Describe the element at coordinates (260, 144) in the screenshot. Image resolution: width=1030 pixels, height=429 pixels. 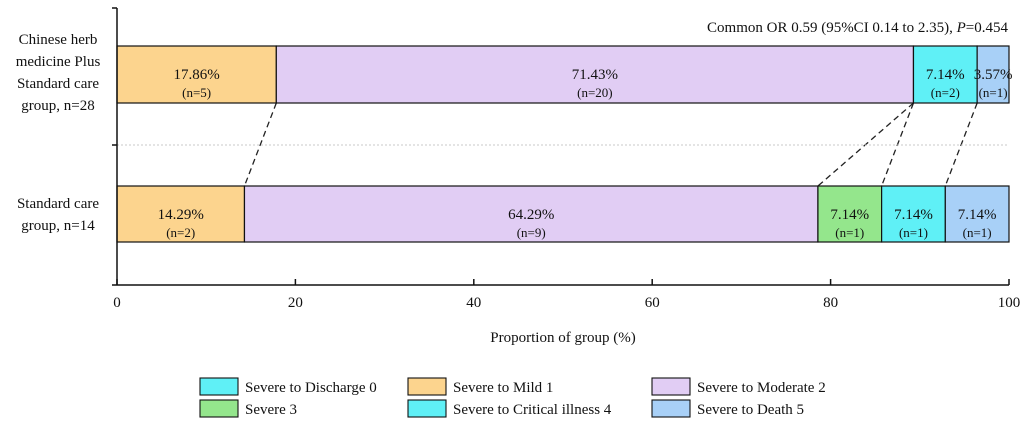
I see `connector-line` at that location.